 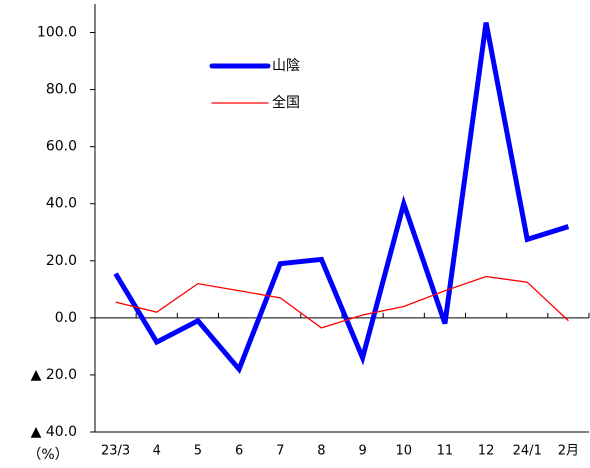 I want to click on x-tick-label: 12, so click(x=486, y=451).